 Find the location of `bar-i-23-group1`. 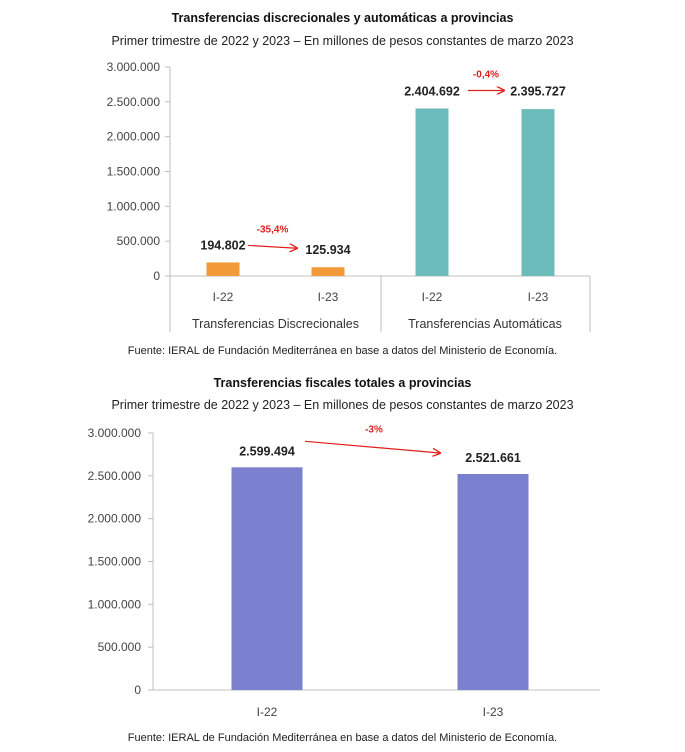

bar-i-23-group1 is located at coordinates (328, 271).